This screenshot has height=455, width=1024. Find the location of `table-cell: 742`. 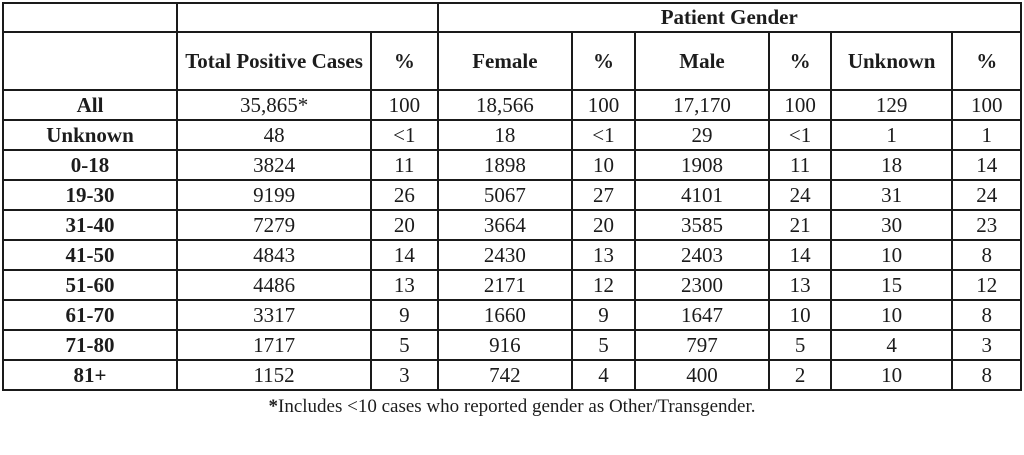

table-cell: 742 is located at coordinates (505, 375).